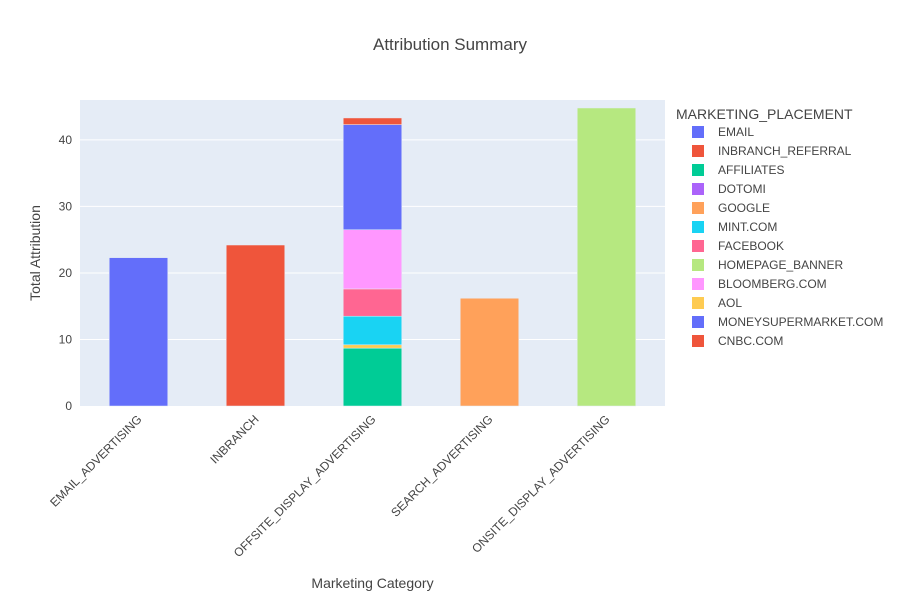 The height and width of the screenshot is (605, 900). Describe the element at coordinates (95, 460) in the screenshot. I see `x-tick-label: EMAIL_ADVERTISING` at that location.